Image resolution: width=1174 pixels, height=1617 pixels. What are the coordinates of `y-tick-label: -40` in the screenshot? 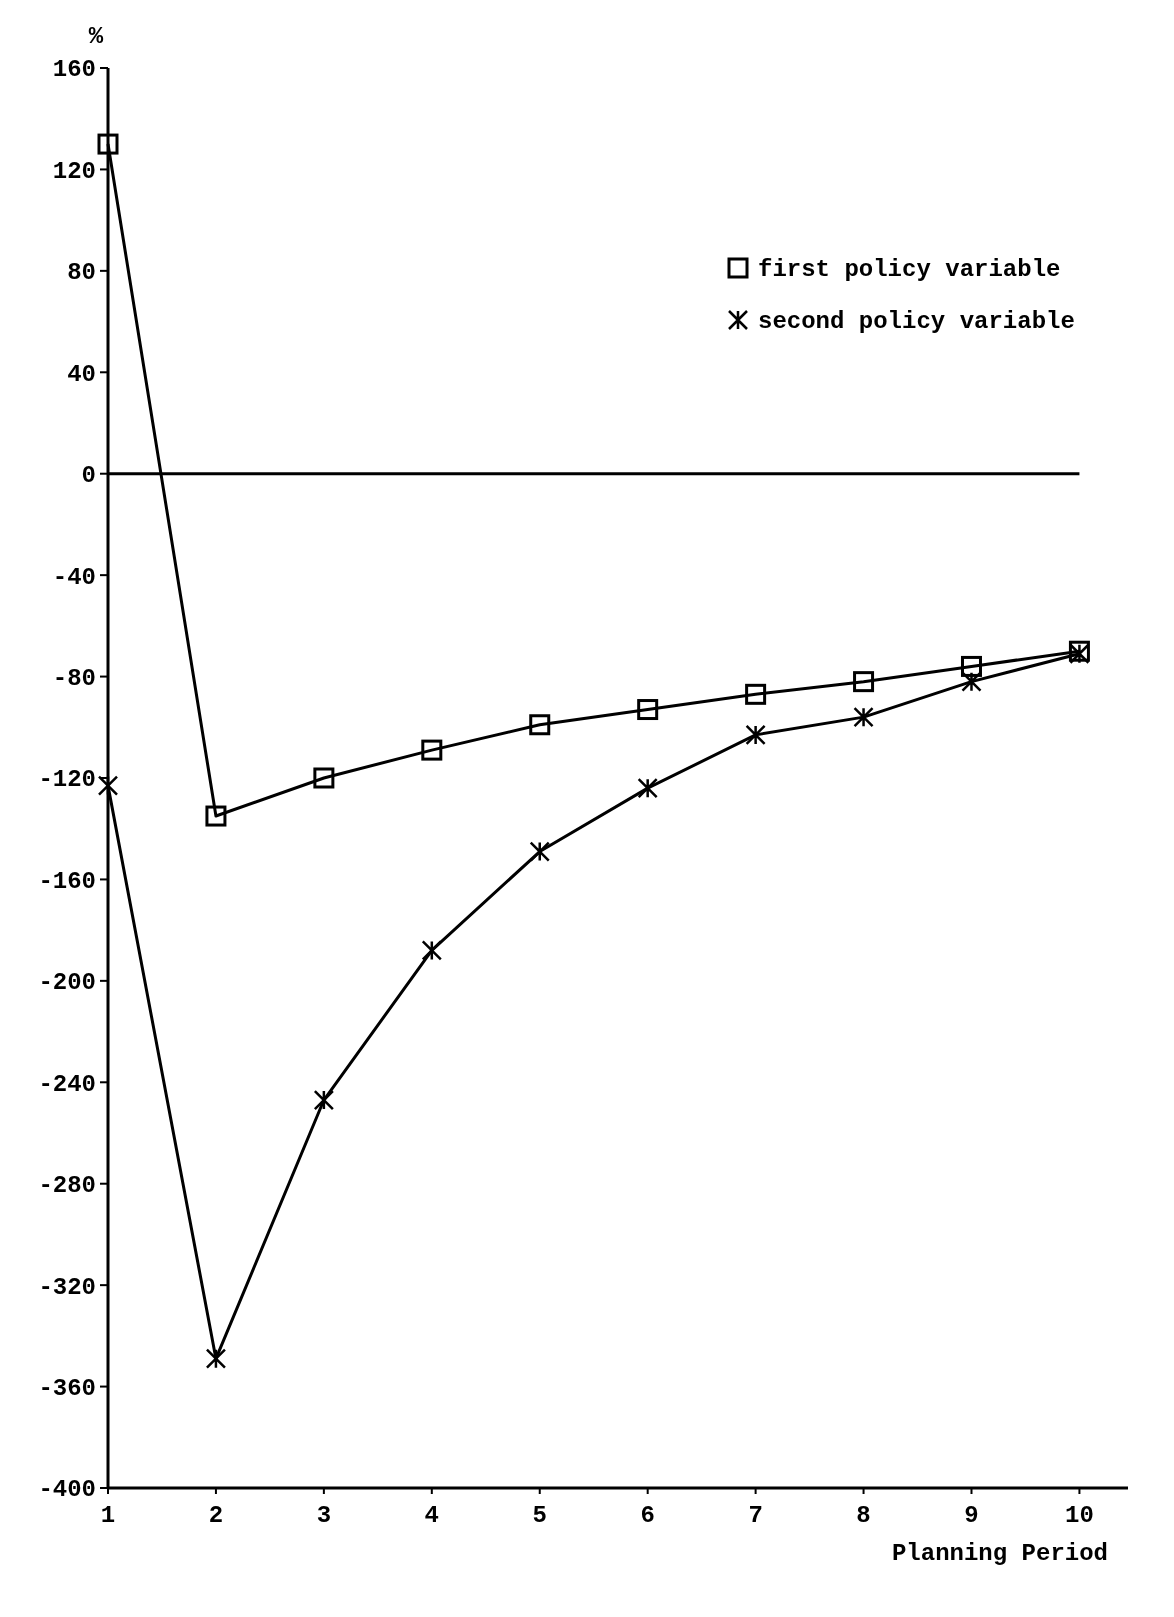 It's located at (74, 577).